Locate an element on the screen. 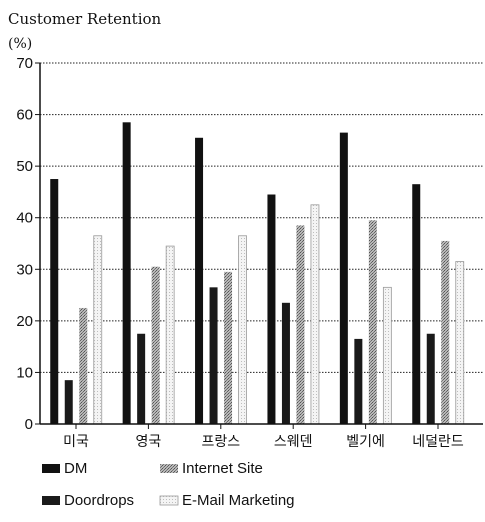  y-axis-unit: (%) is located at coordinates (20, 44).